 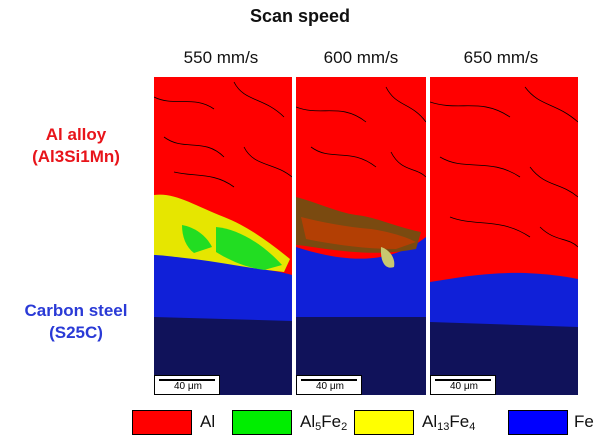 I want to click on legend-label-al5fe2: Al5Fe2, so click(x=324, y=422).